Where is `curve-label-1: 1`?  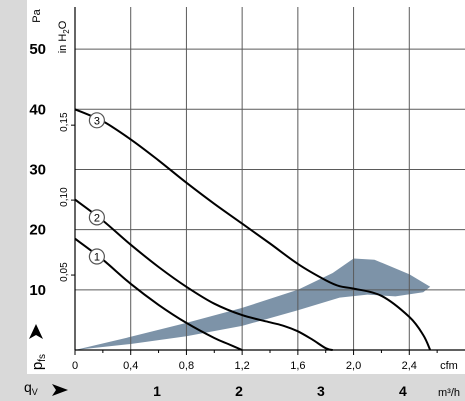
curve-label-1: 1 is located at coordinates (97, 257).